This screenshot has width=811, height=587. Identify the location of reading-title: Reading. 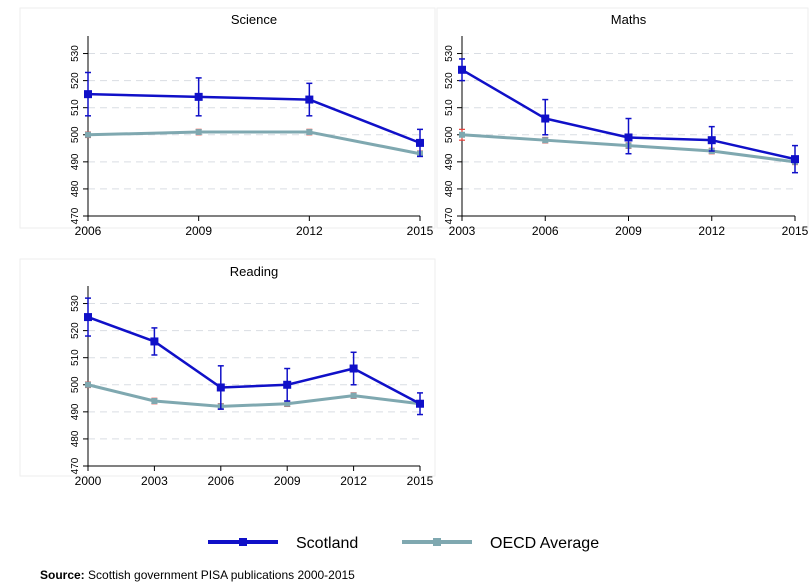
(254, 271).